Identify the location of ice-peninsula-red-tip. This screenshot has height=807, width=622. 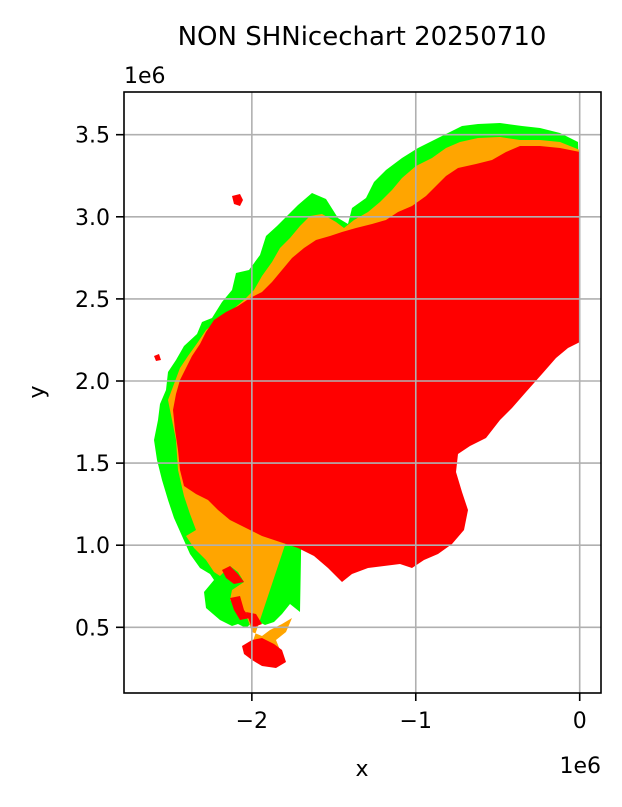
(264, 653).